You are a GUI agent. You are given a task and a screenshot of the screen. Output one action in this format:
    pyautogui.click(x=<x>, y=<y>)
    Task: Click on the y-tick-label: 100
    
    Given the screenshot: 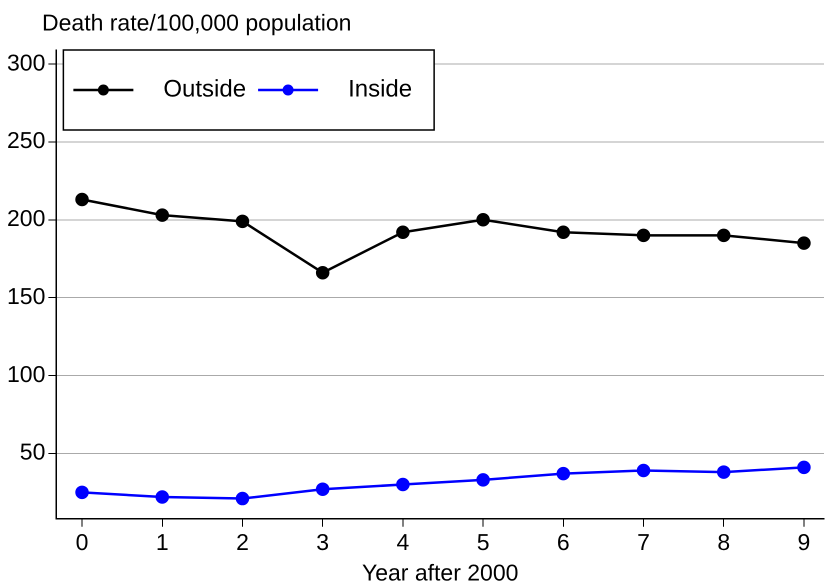 What is the action you would take?
    pyautogui.click(x=26, y=373)
    